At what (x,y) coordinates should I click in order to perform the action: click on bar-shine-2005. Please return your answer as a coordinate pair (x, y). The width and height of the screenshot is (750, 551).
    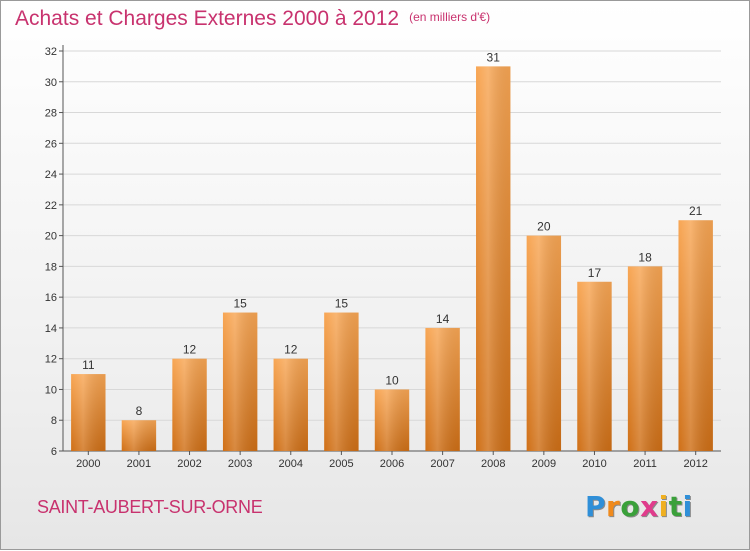
    Looking at the image, I should click on (341, 381).